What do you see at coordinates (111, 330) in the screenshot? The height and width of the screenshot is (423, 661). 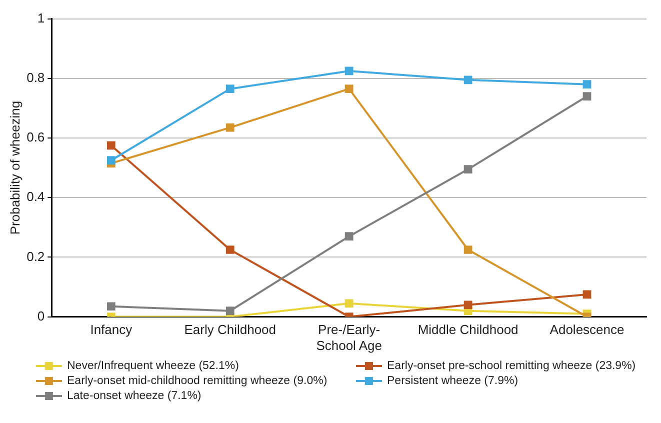 I see `x-tick-label: Infancy` at bounding box center [111, 330].